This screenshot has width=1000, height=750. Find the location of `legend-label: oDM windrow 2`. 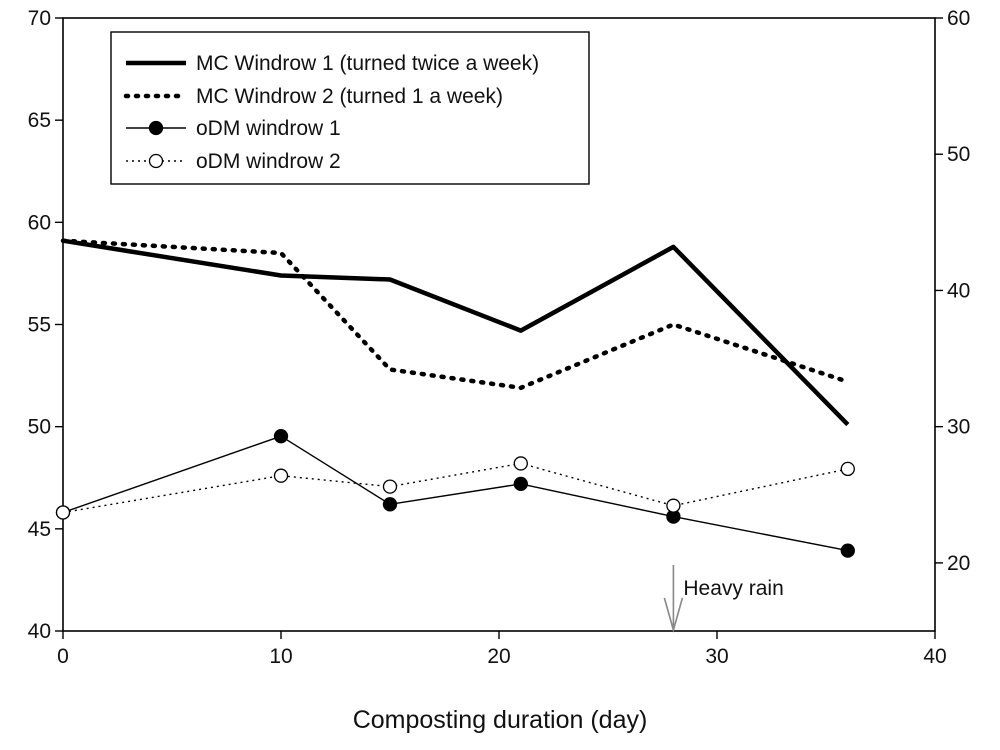

legend-label: oDM windrow 2 is located at coordinates (268, 161).